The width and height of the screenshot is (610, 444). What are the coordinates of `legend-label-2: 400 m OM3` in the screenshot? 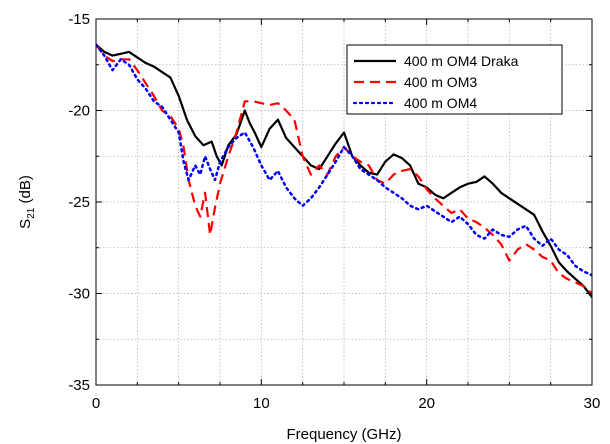 It's located at (440, 82).